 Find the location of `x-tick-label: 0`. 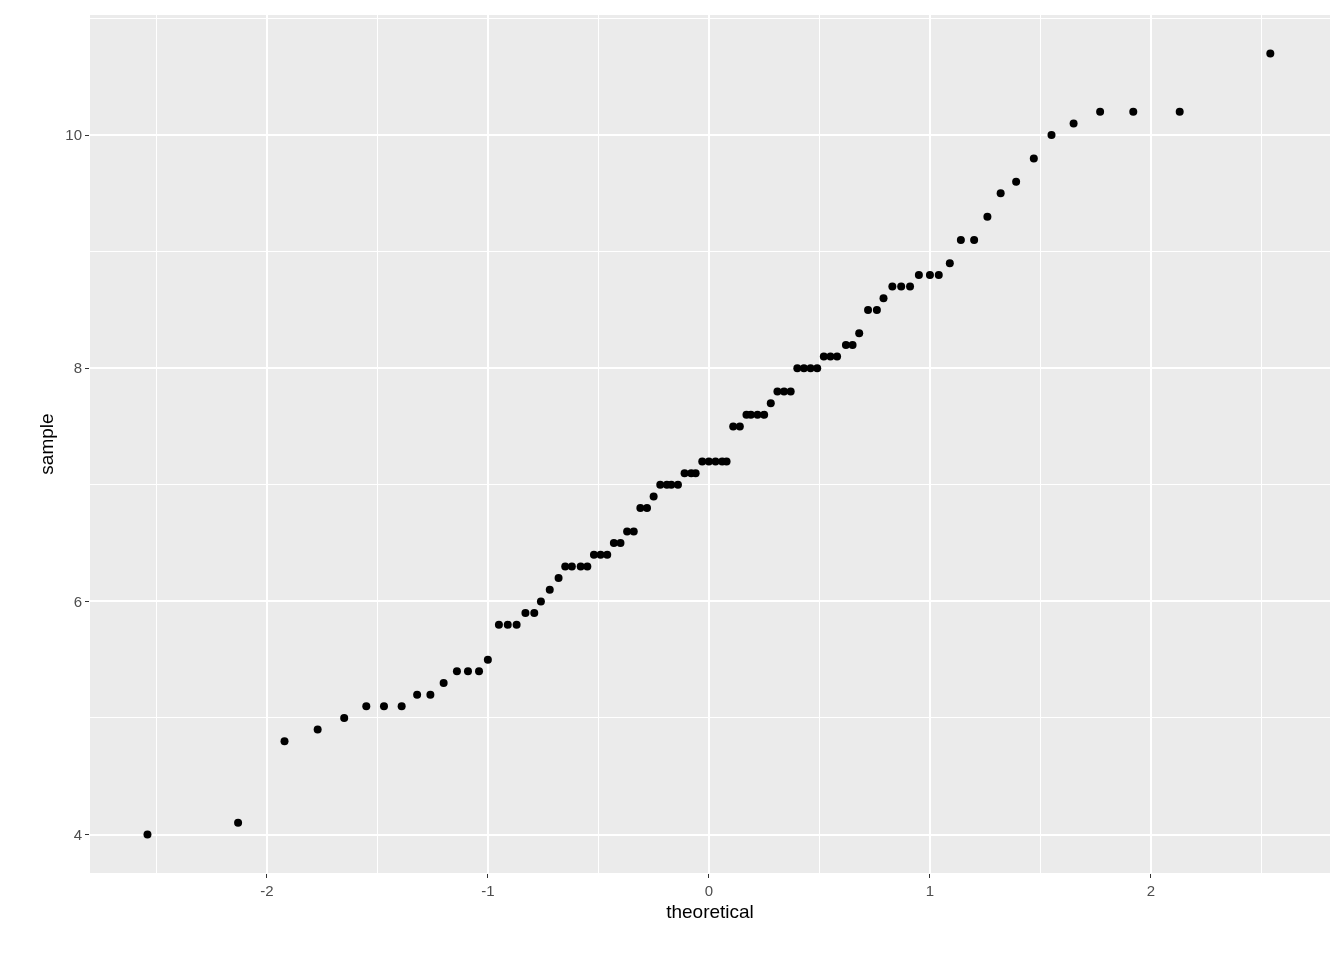

x-tick-label: 0 is located at coordinates (709, 890).